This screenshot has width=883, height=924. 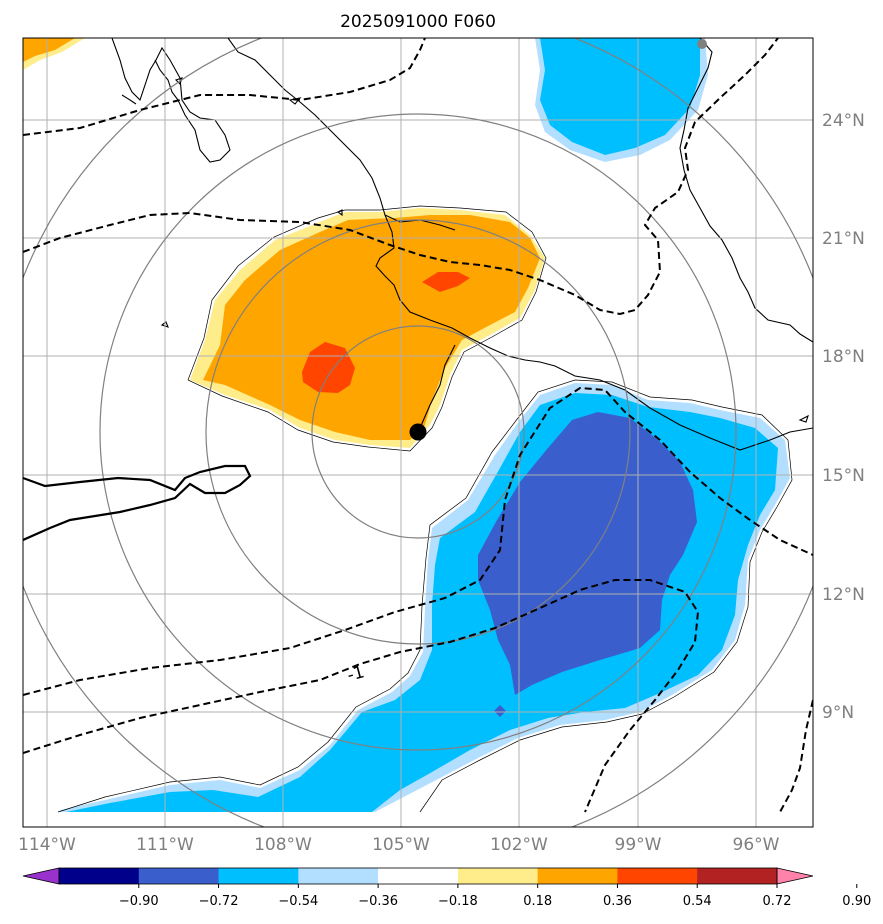 What do you see at coordinates (843, 417) in the screenshot?
I see `latitude-labels: 24°N 21°N 18°N 15°N 12°N 9°N` at bounding box center [843, 417].